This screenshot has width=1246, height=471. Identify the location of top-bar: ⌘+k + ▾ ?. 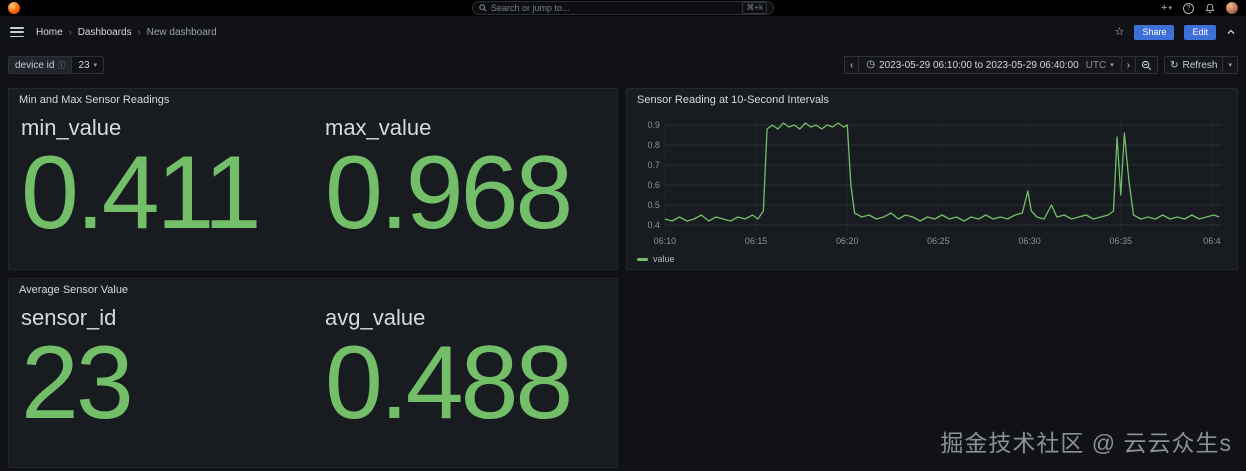
(623, 8).